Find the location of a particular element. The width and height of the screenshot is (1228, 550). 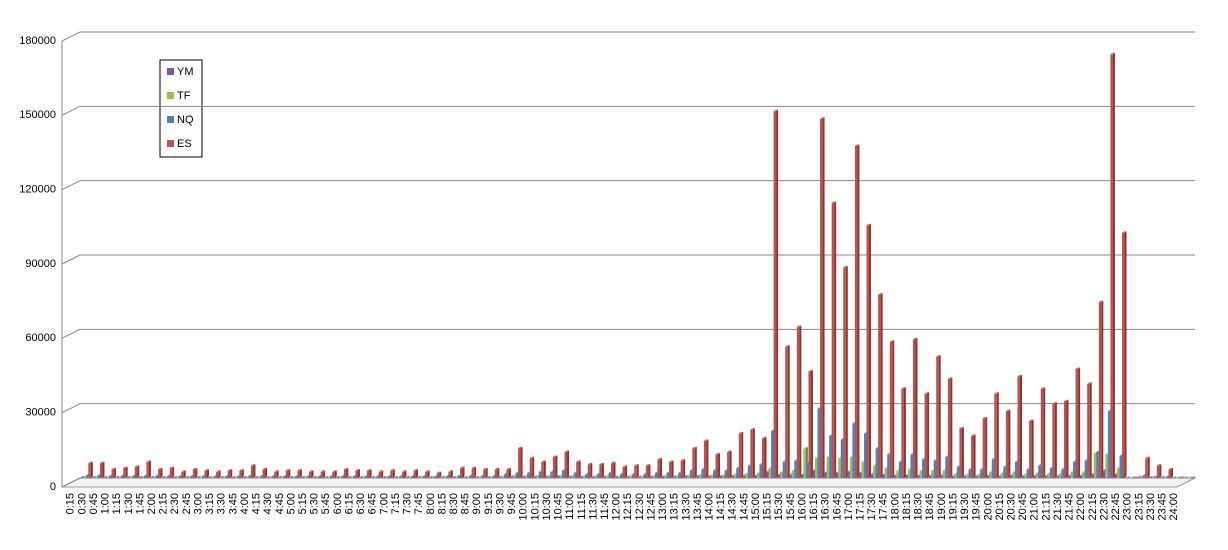

x-tick-label: 9:45 is located at coordinates (512, 503).